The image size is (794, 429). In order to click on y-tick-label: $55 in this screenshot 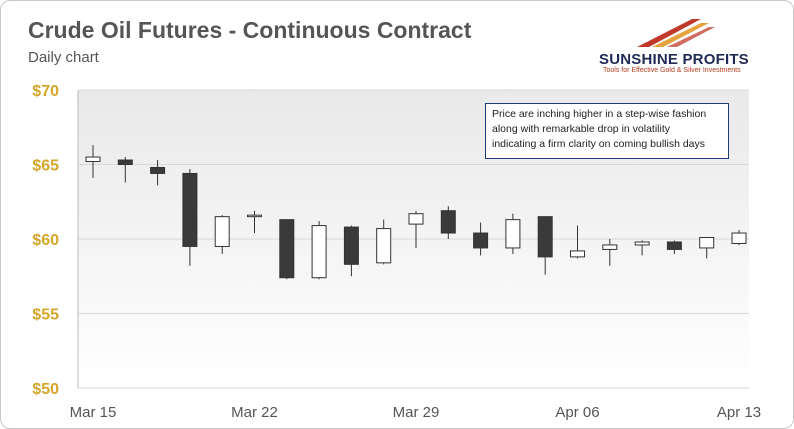, I will do `click(45, 315)`.